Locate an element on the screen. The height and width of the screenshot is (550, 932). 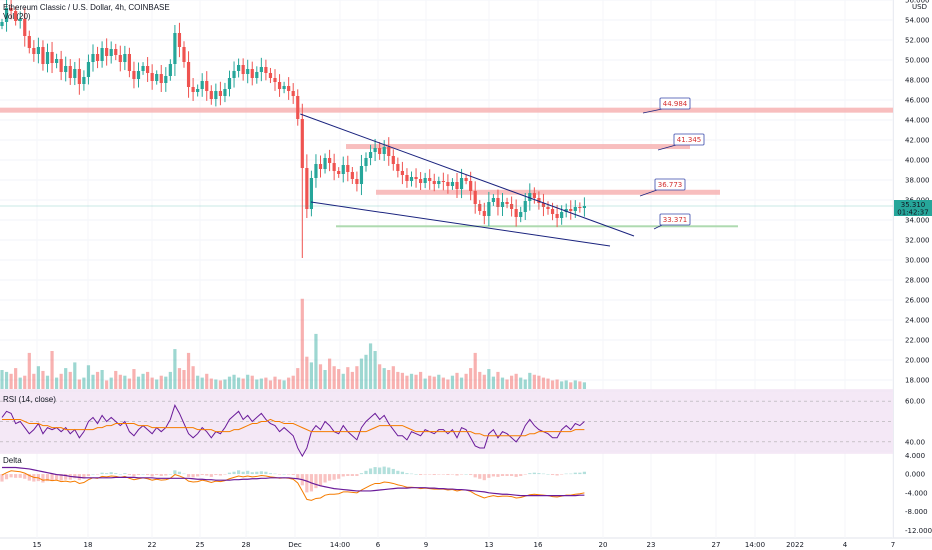
price-axis-tick: 40.000 is located at coordinates (917, 161).